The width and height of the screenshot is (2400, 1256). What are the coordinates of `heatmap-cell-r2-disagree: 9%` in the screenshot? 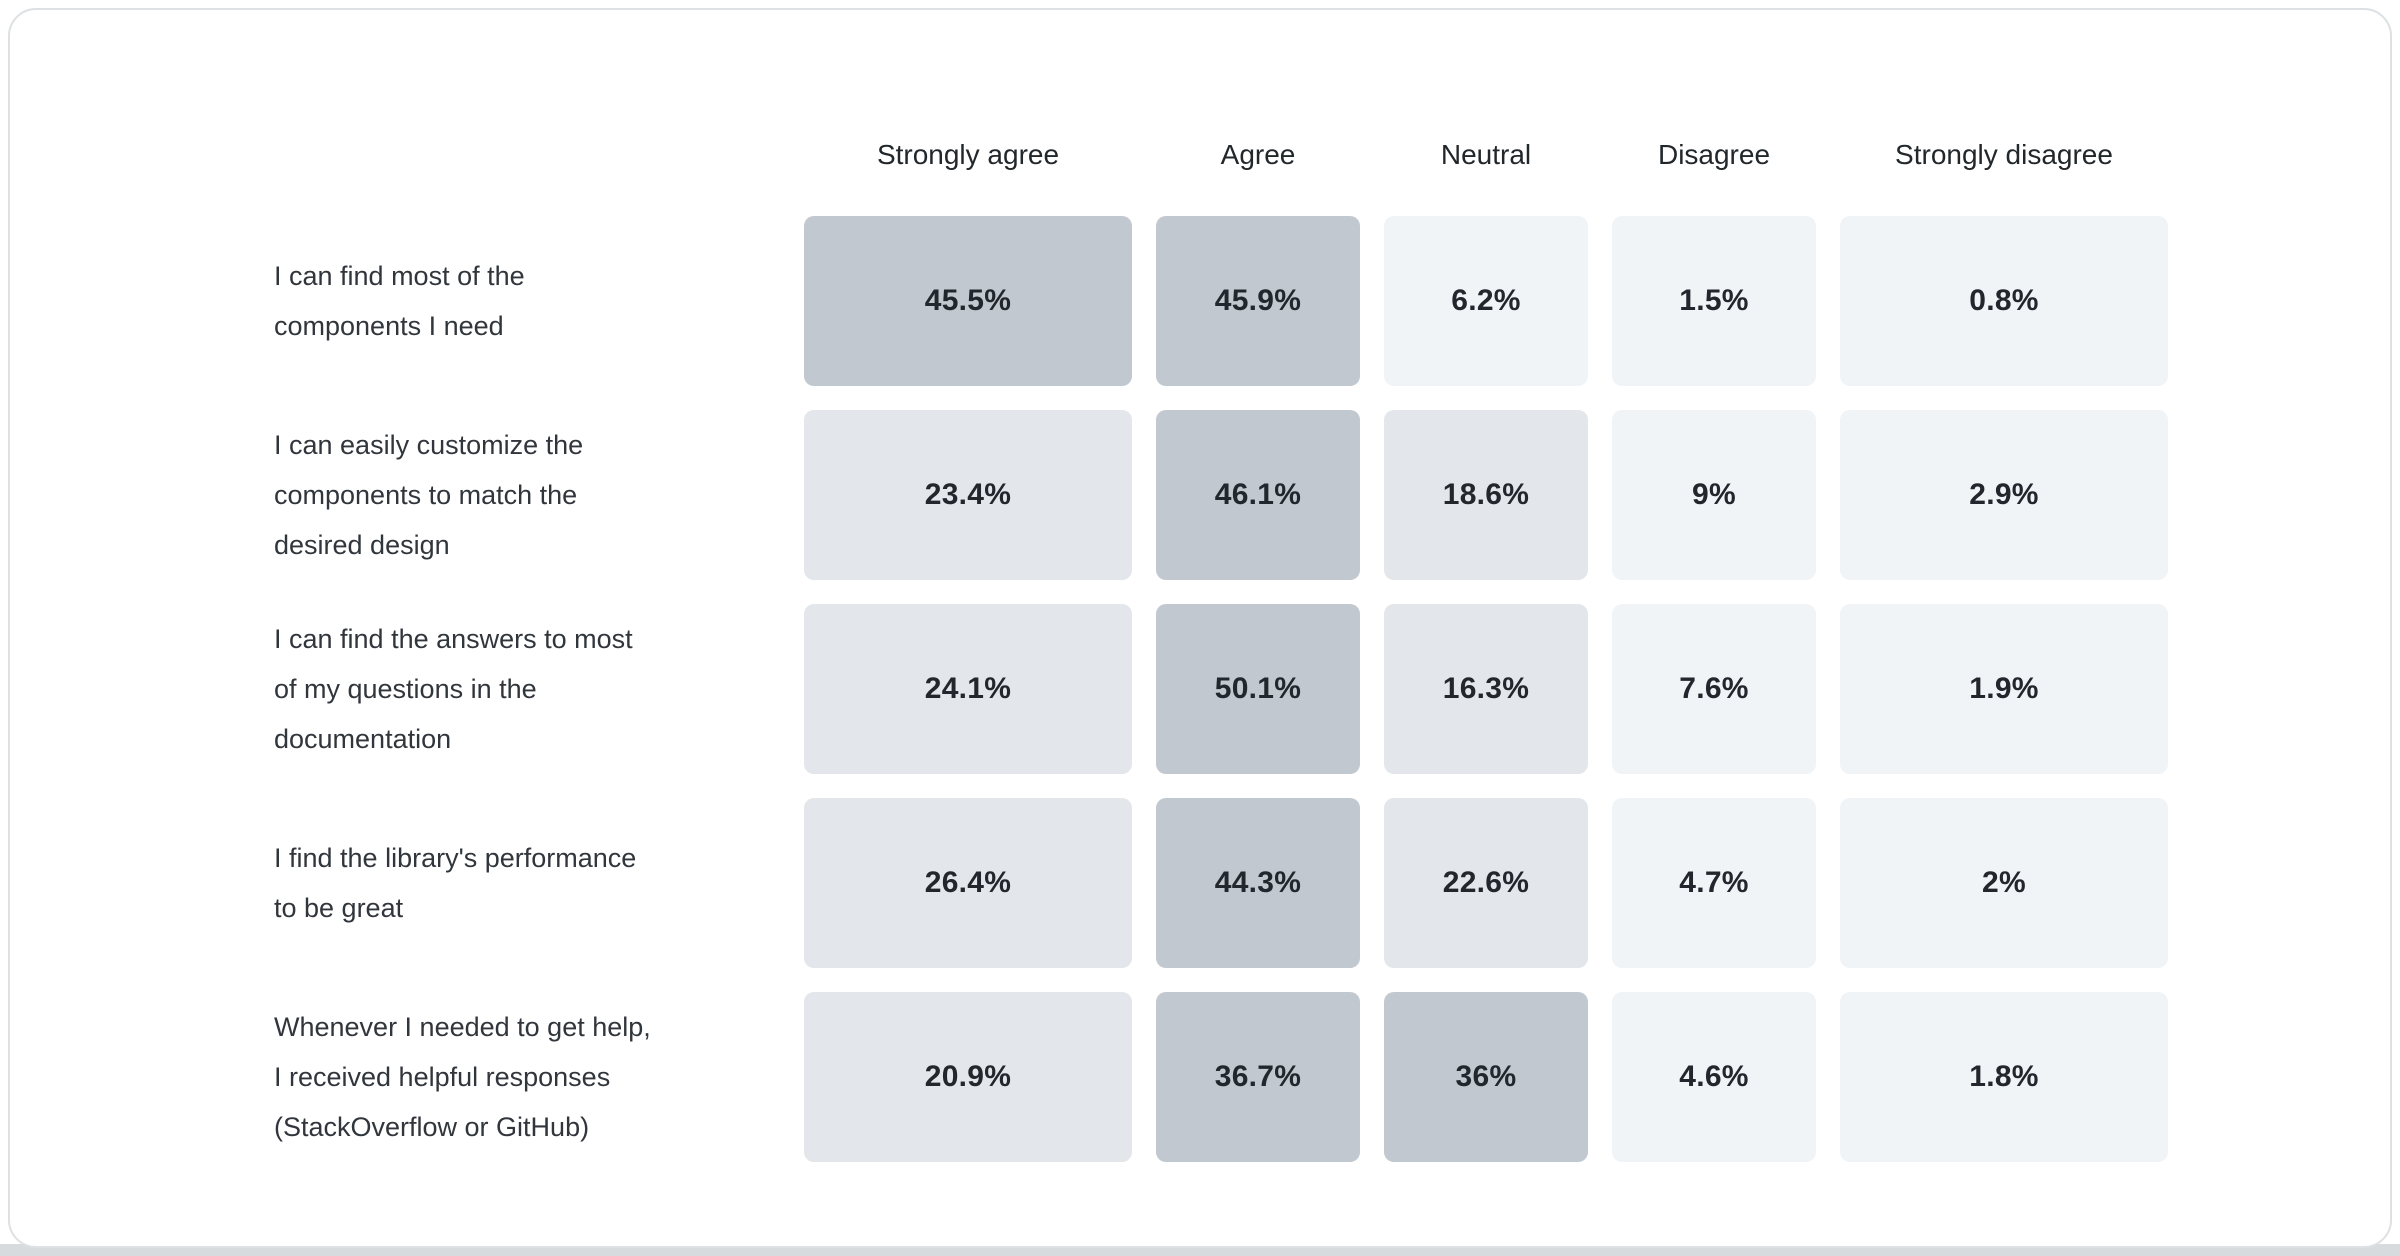 It's located at (1714, 495).